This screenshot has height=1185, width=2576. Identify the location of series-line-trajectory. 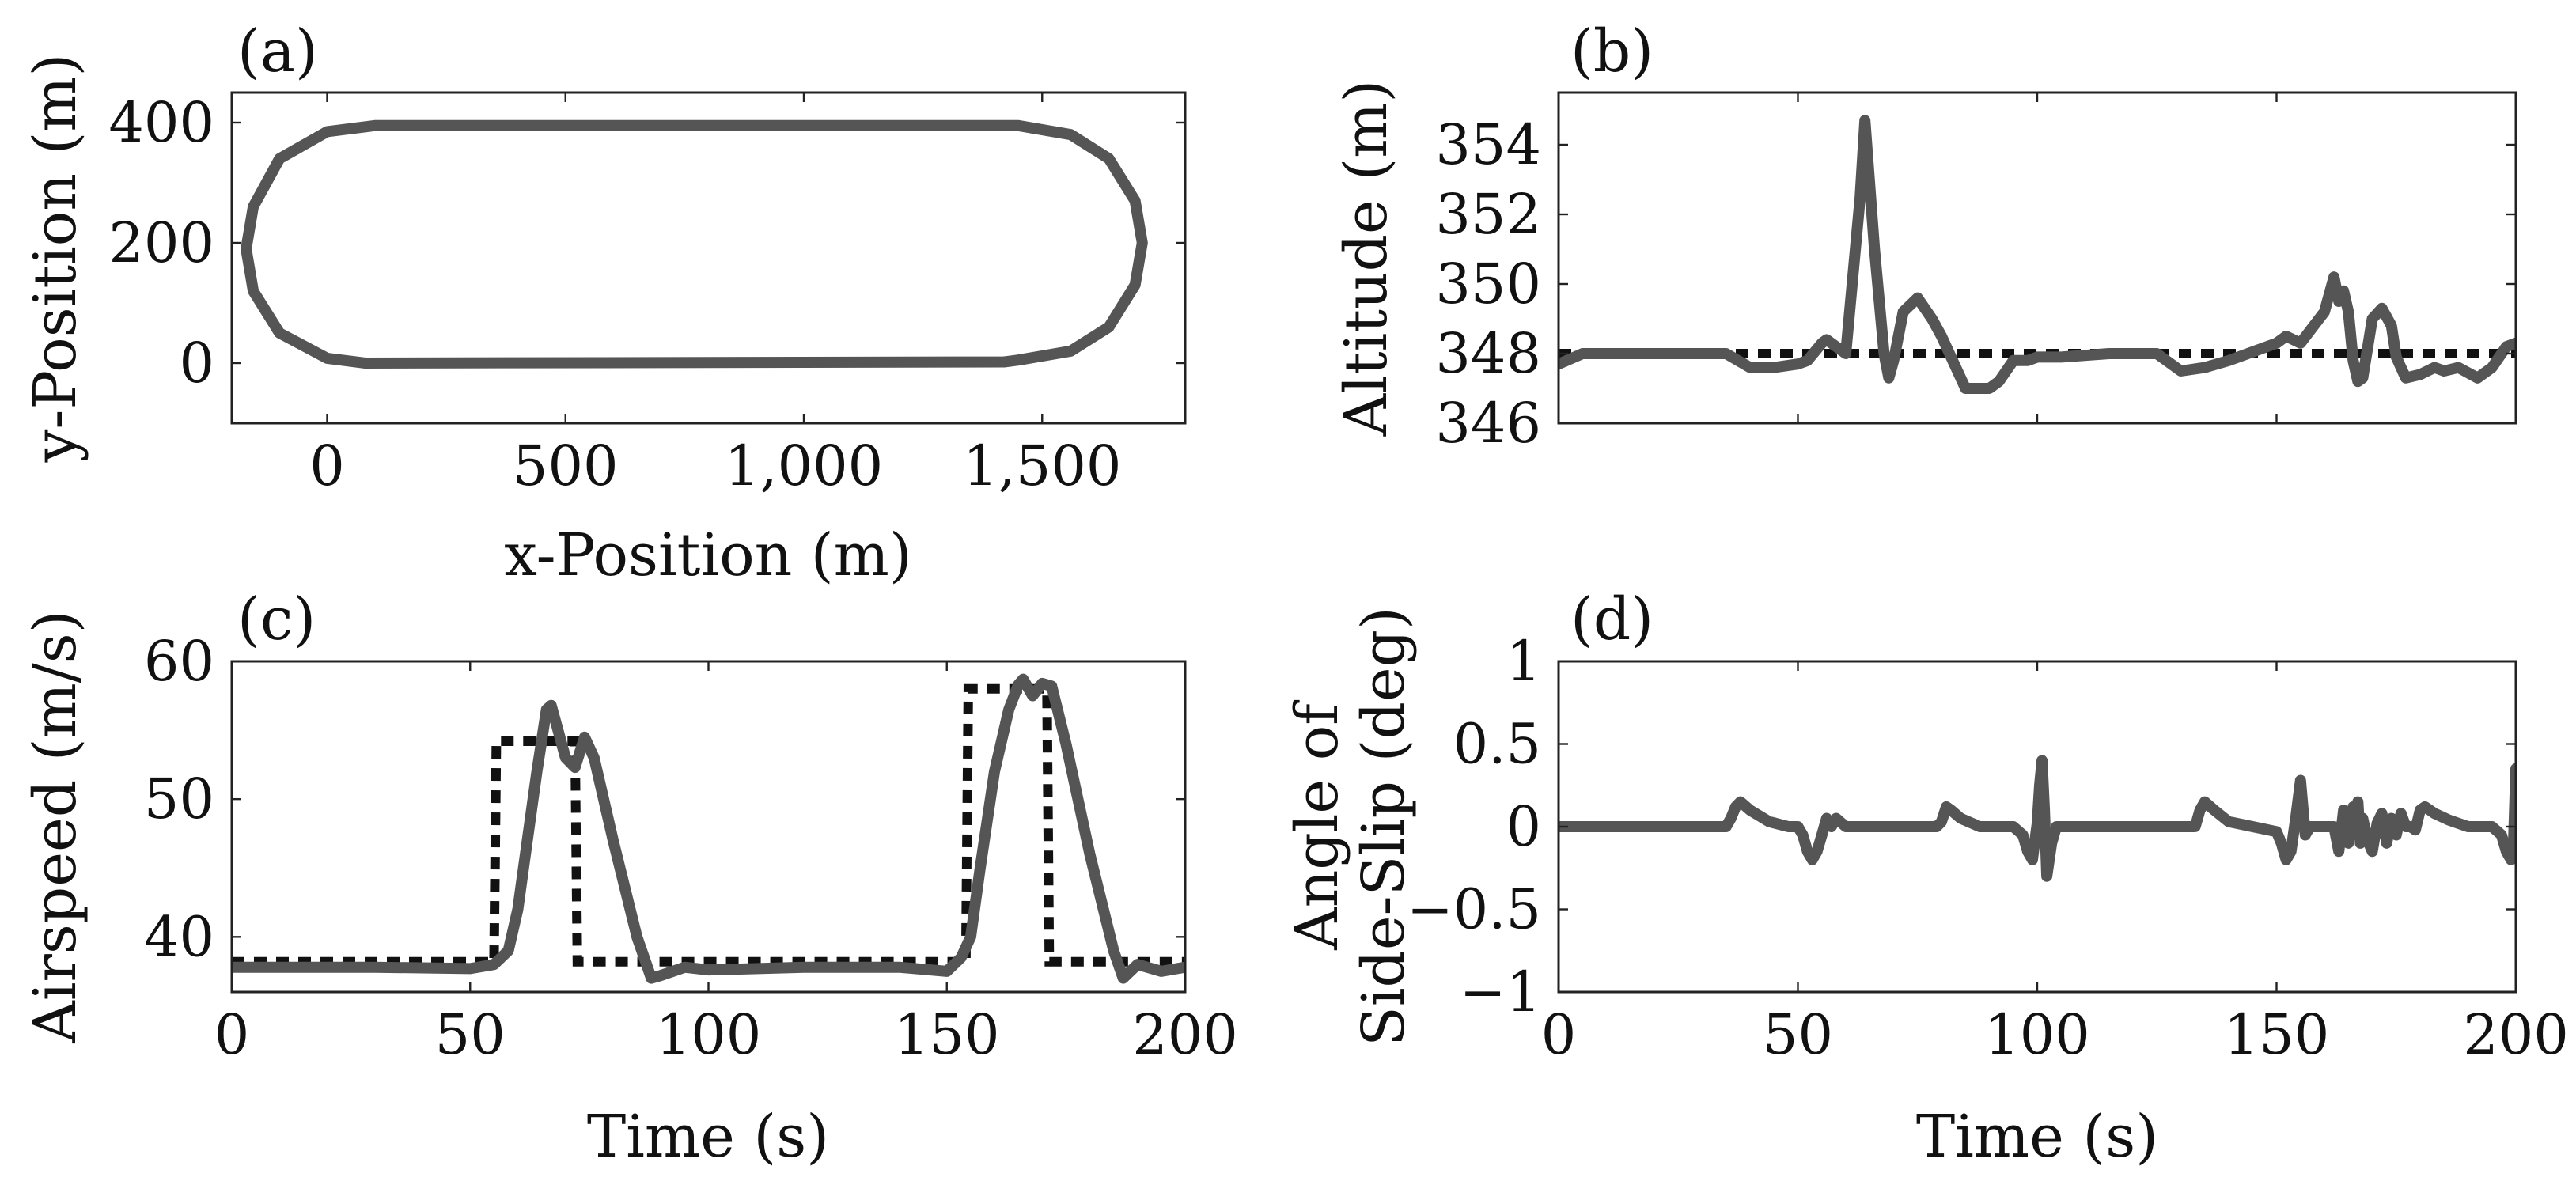
(694, 244).